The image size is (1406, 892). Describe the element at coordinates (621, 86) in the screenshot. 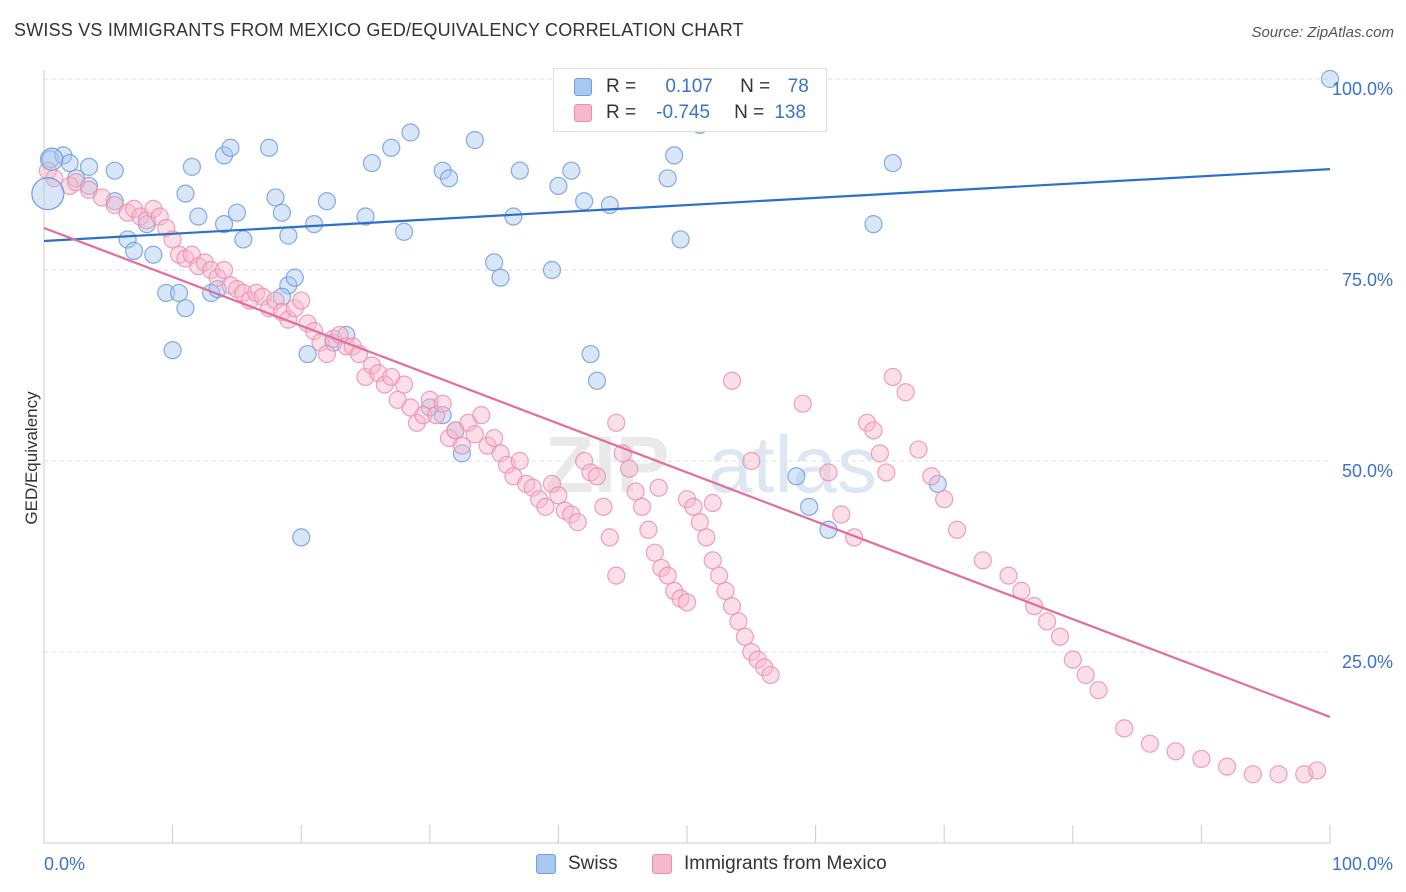

I see `swiss-r-label: R =` at that location.